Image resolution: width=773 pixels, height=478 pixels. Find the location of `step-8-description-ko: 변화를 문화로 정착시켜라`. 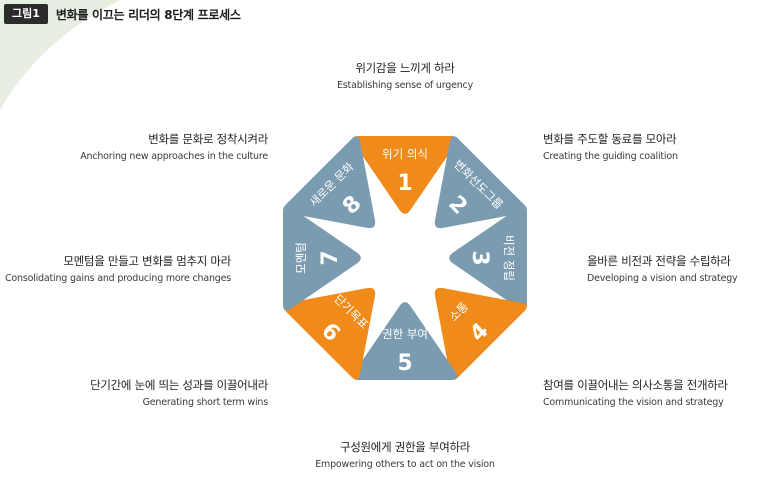

step-8-description-ko: 변화를 문화로 정착시켜라 is located at coordinates (208, 139).